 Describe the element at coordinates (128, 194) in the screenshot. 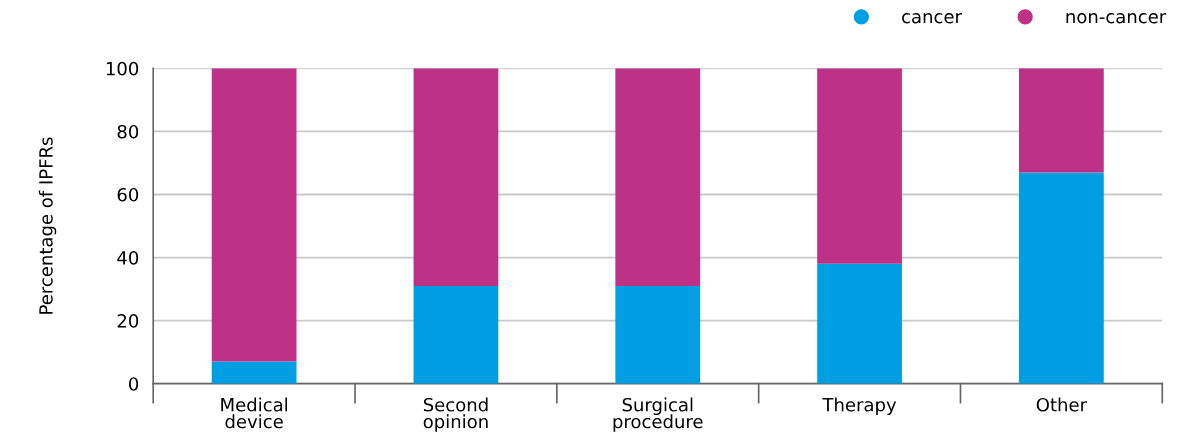

I see `y-tick-label: 60` at that location.